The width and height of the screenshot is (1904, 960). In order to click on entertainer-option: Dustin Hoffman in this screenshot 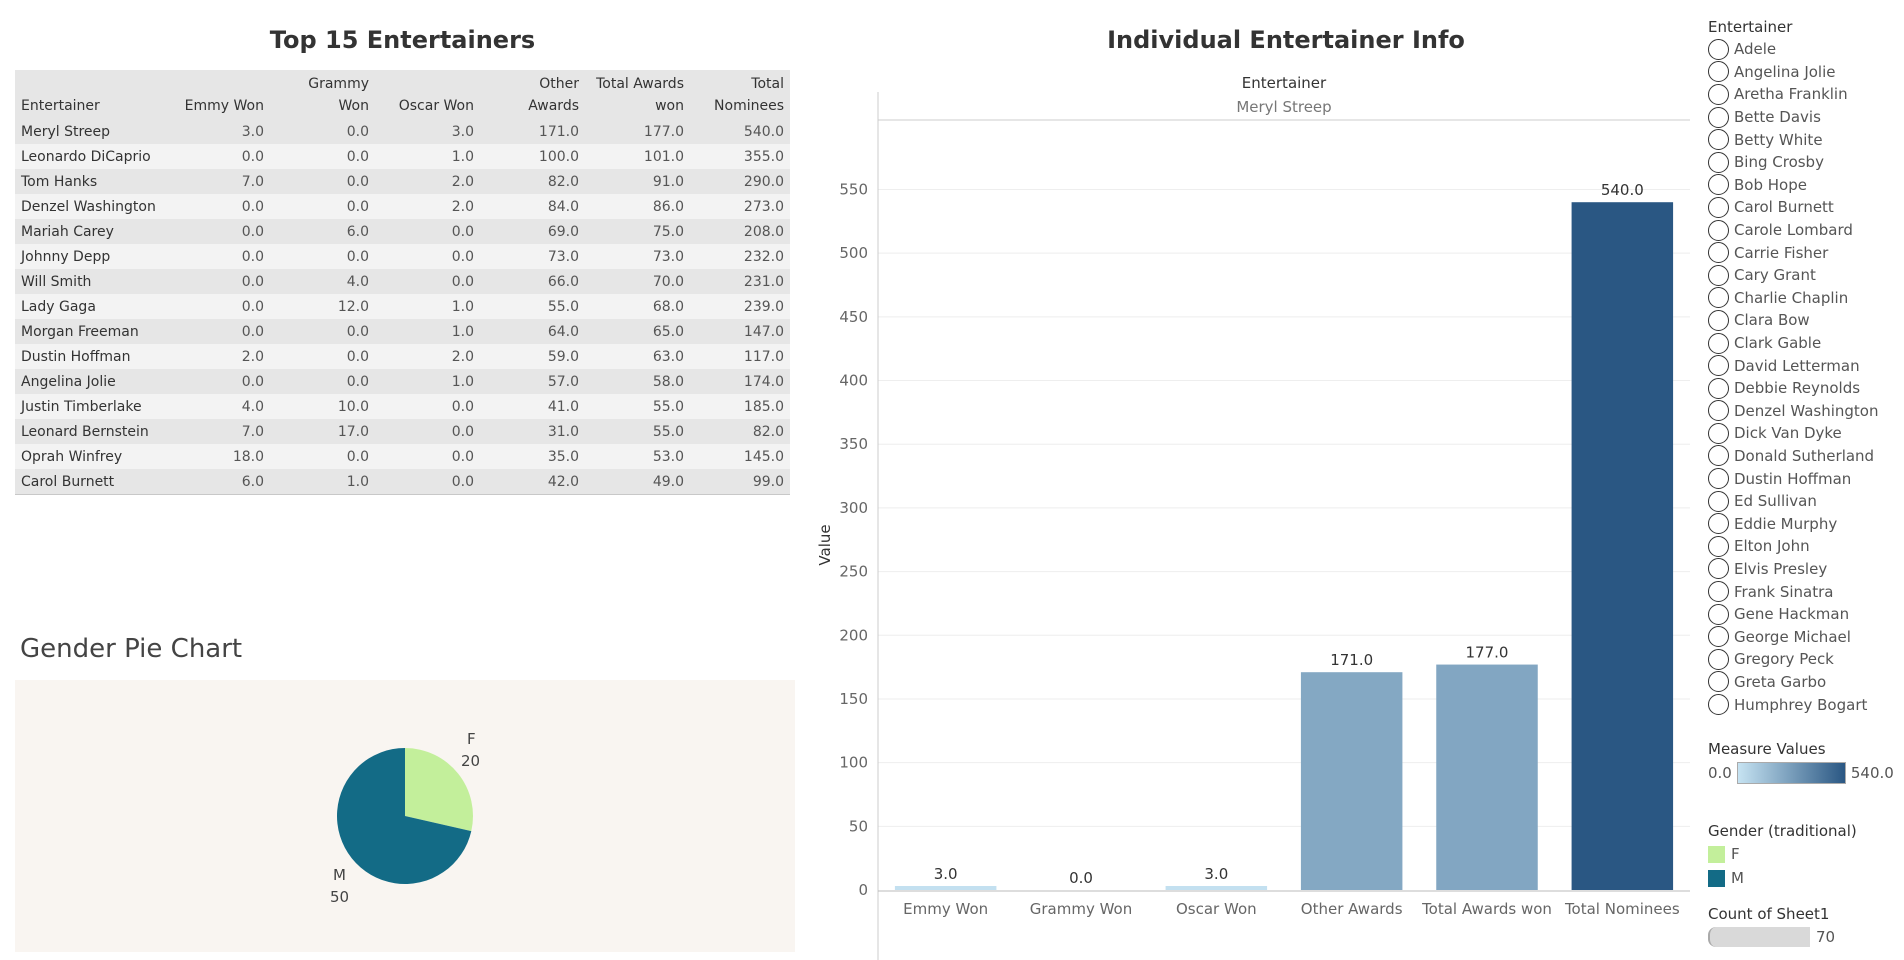, I will do `click(1803, 478)`.